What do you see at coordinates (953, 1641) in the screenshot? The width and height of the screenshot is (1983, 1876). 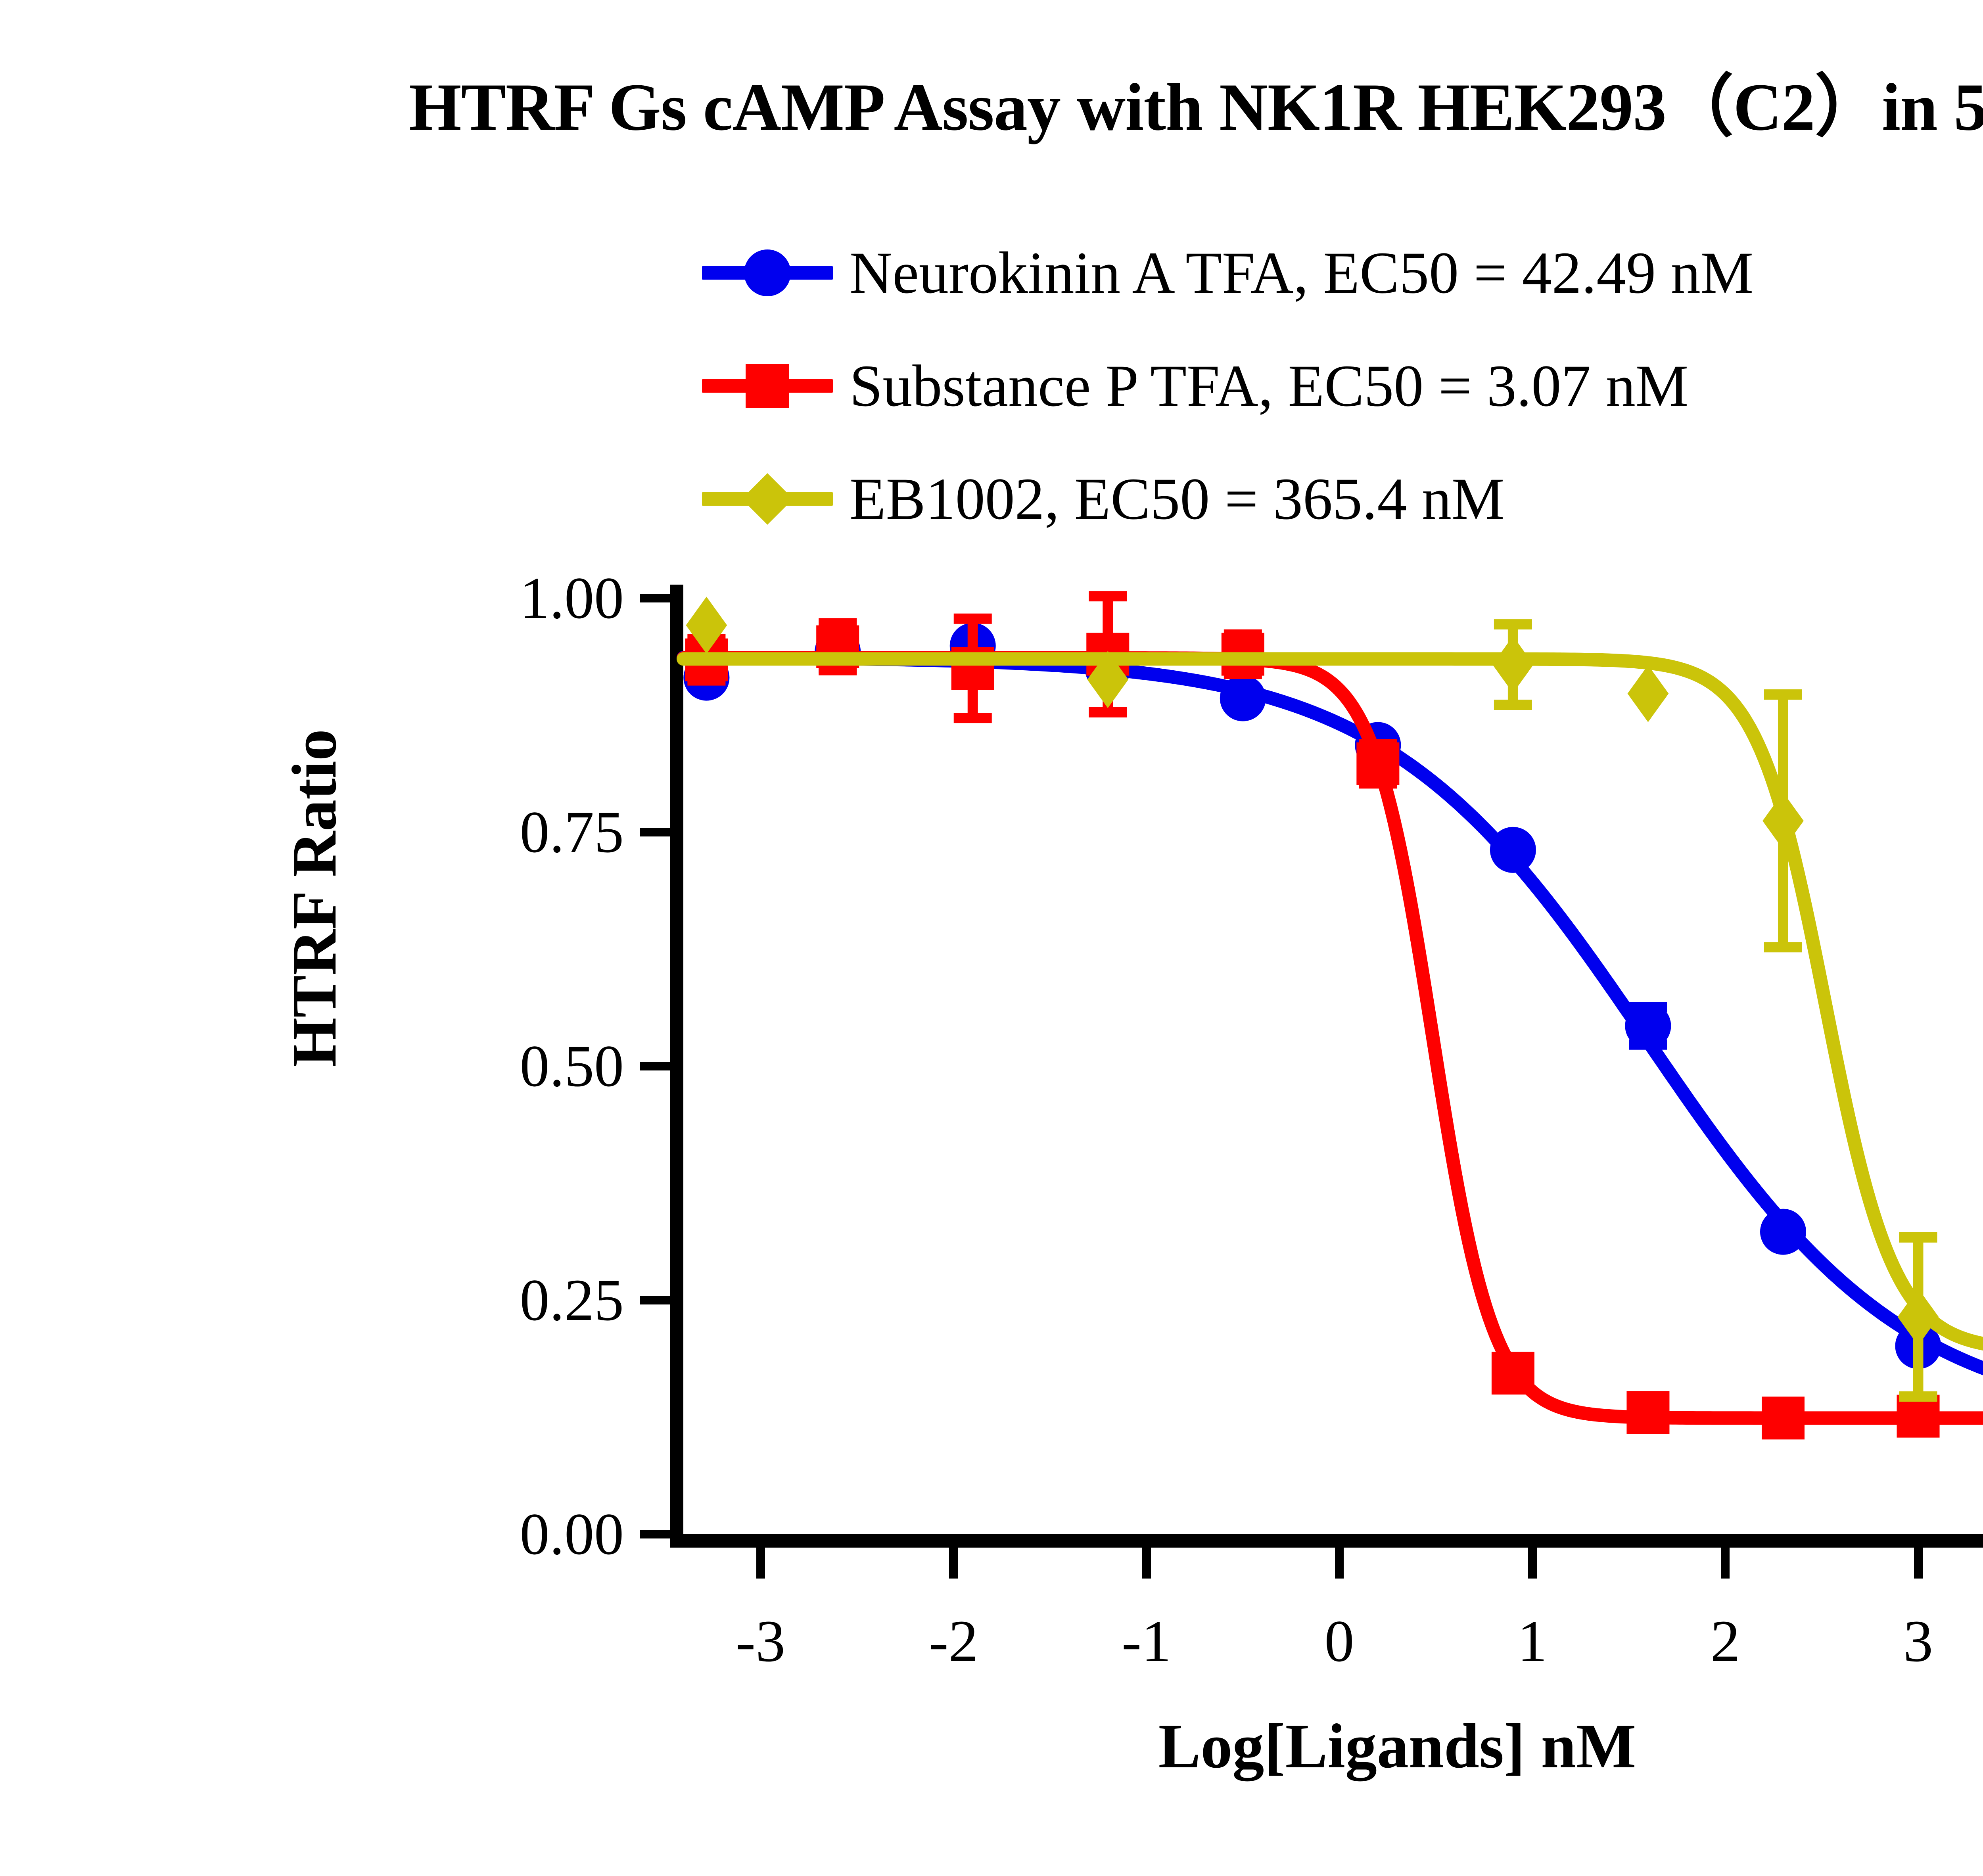 I see `x-tick-label: -2` at bounding box center [953, 1641].